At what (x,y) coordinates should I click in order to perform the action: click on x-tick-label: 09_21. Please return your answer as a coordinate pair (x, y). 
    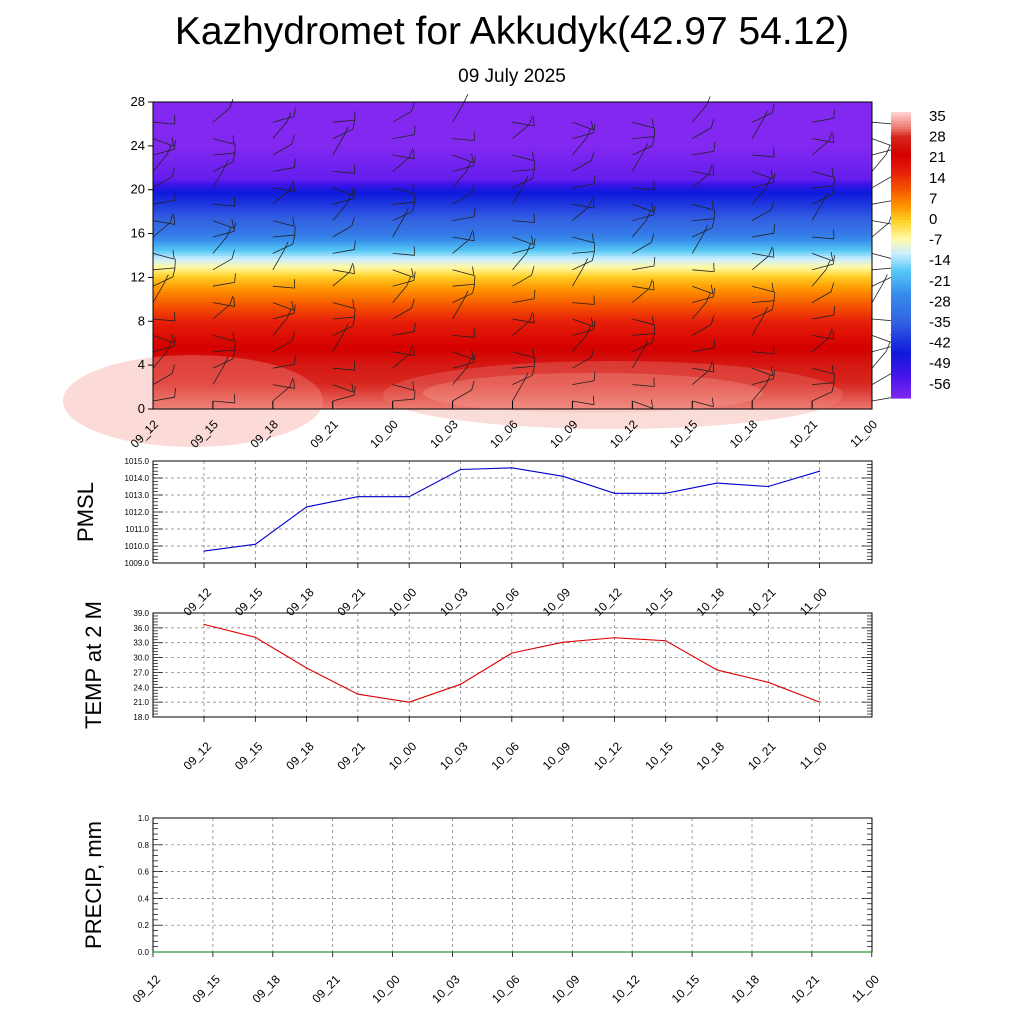
    Looking at the image, I should click on (324, 434).